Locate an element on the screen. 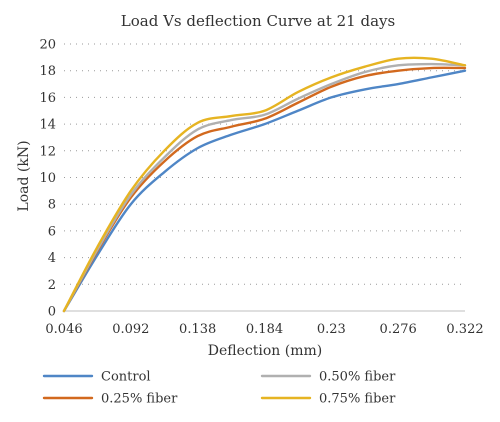  y-tick-label: 6 is located at coordinates (52, 231).